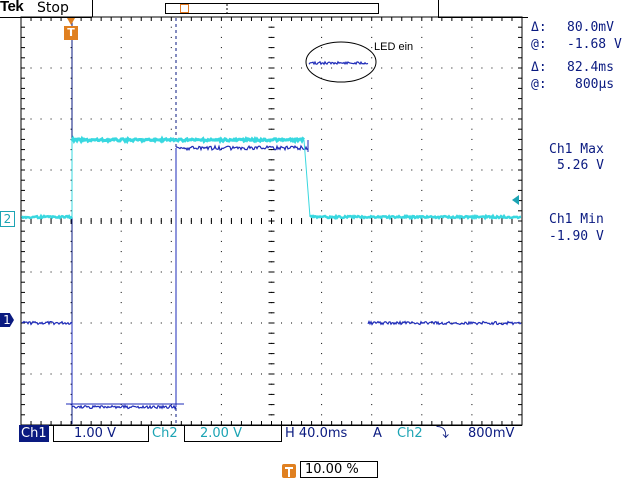 The image size is (640, 483). Describe the element at coordinates (576, 236) in the screenshot. I see `measurement-2-value: -1.90 V` at that location.